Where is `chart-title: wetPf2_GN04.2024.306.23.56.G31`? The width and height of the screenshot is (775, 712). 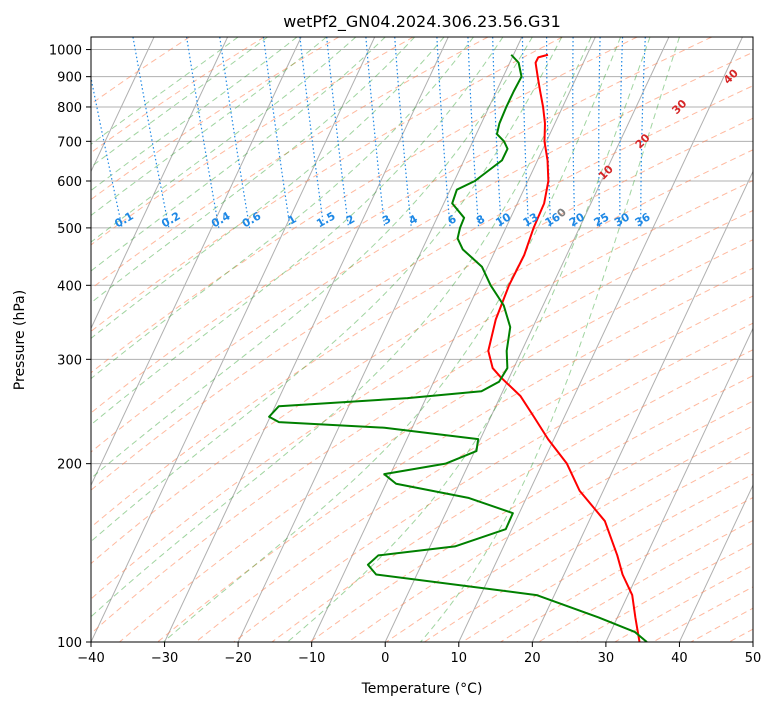
chart-title: wetPf2_GN04.2024.306.23.56.G31 is located at coordinates (422, 22).